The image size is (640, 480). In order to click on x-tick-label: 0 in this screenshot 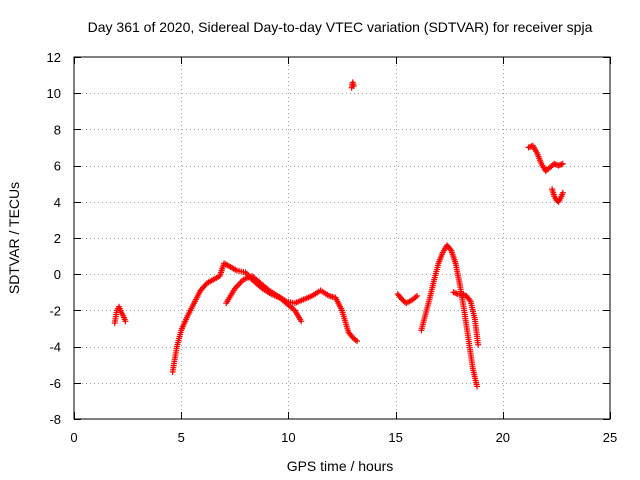, I will do `click(73, 437)`.